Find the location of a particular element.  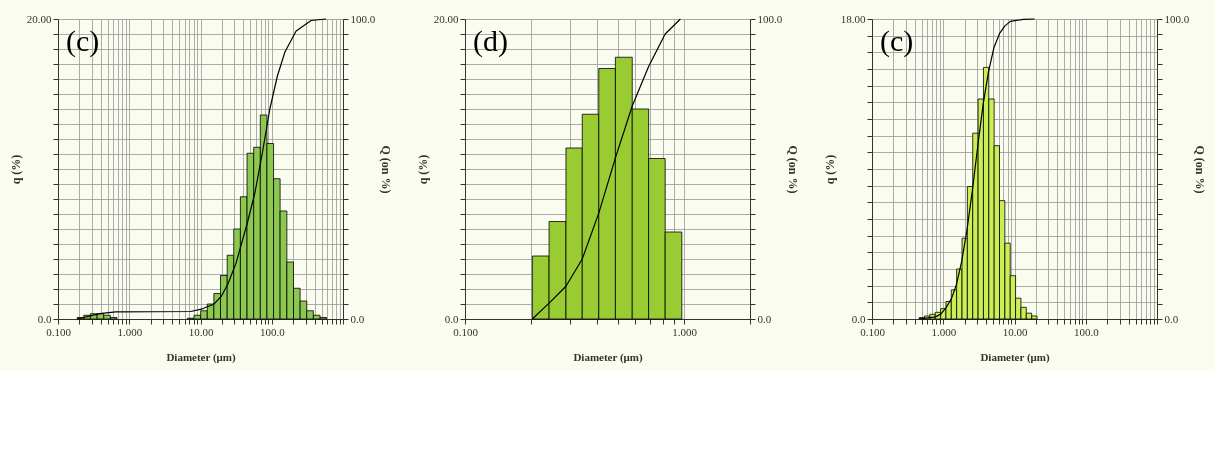

y-tick-label: 18.00 is located at coordinates (853, 18).